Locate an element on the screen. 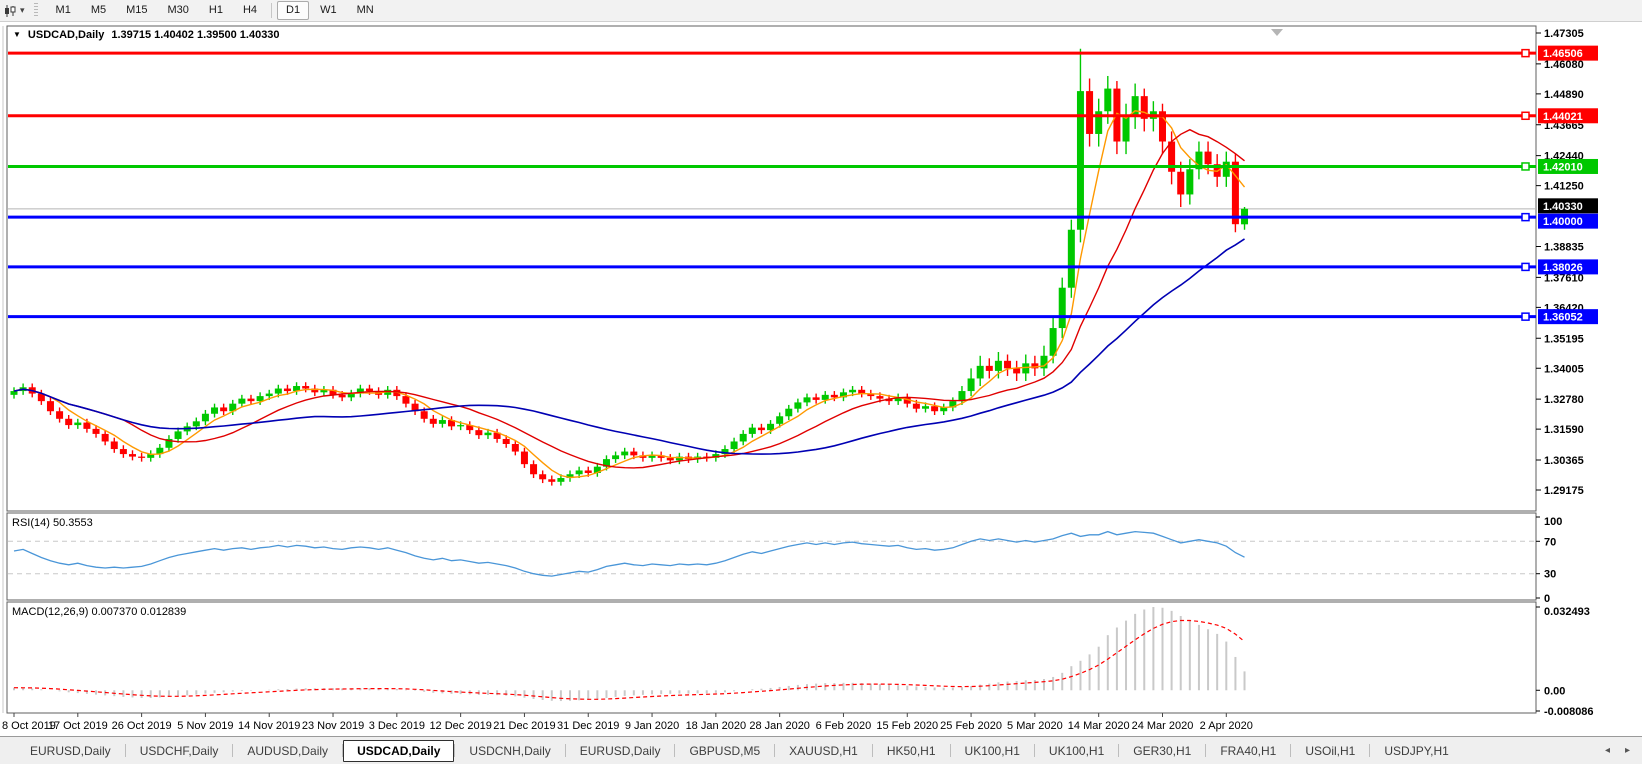 Image resolution: width=1642 pixels, height=764 pixels. price-tick-label: 1.47305 is located at coordinates (1564, 34).